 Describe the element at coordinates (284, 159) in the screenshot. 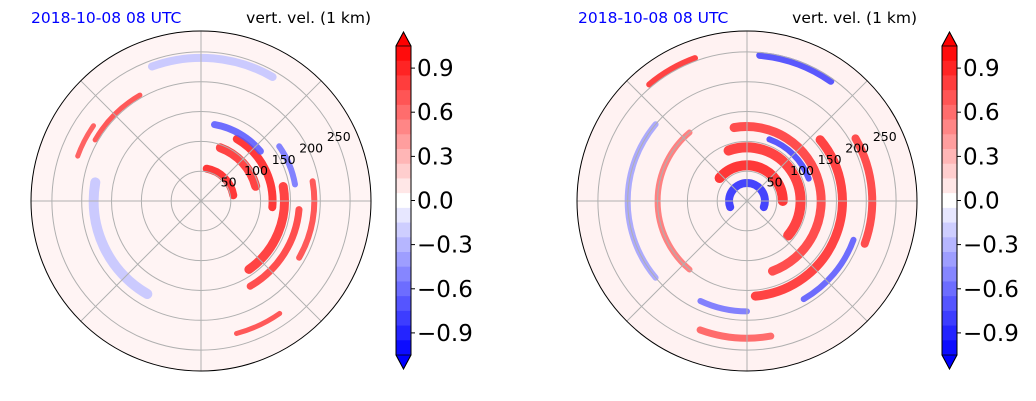

I see `radial-tick-label: 150` at that location.